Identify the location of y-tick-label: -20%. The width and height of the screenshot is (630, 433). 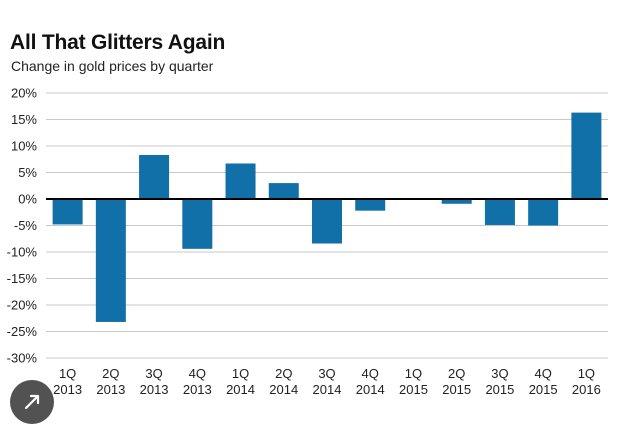
(22, 305).